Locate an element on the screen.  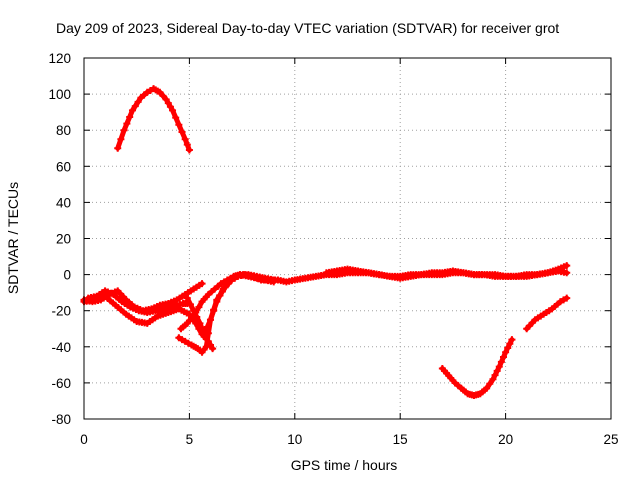
y-tick-label: -60 is located at coordinates (61, 383).